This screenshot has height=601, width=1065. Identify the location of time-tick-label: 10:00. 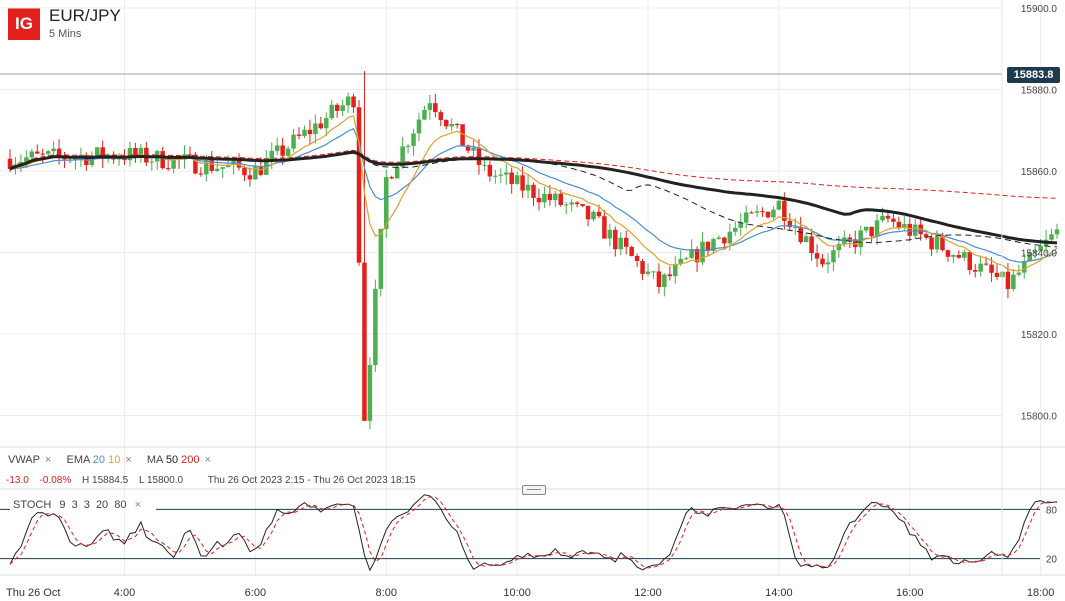
(517, 593).